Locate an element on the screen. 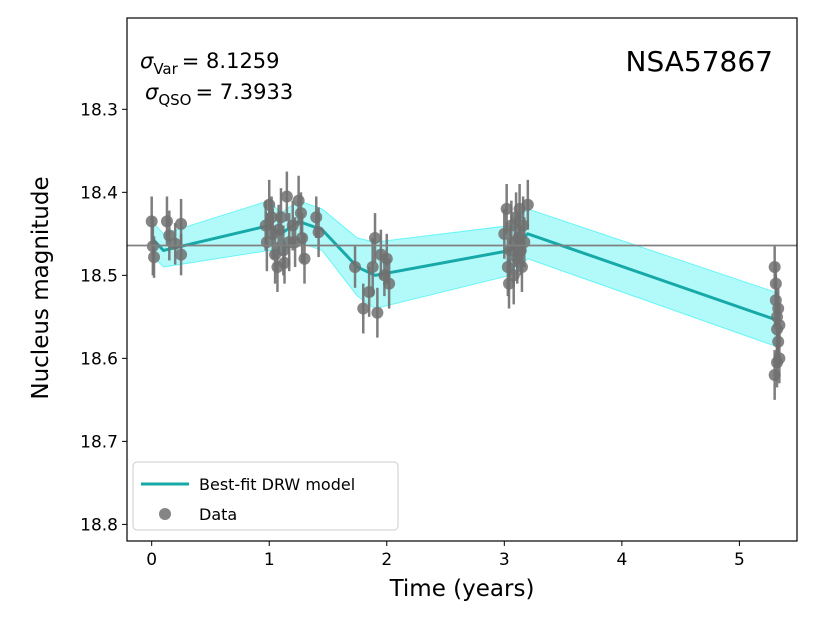 The width and height of the screenshot is (830, 623). x-tick-label: 3 is located at coordinates (504, 560).